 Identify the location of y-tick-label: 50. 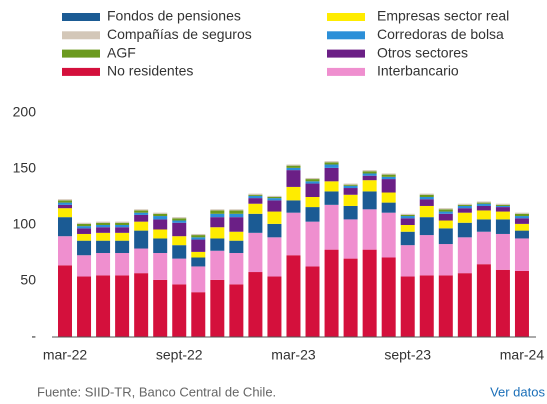
(28, 280).